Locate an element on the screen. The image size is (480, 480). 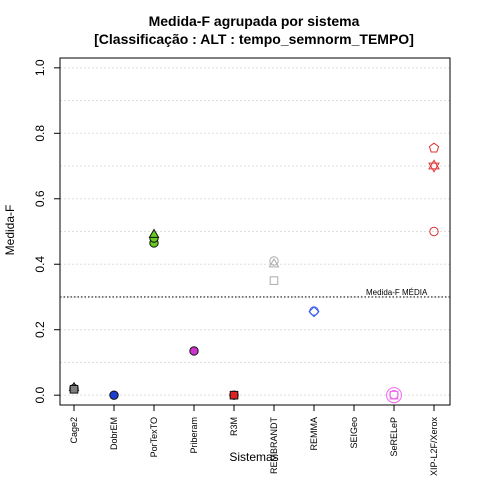
y-tick-label: 0.8 is located at coordinates (40, 133).